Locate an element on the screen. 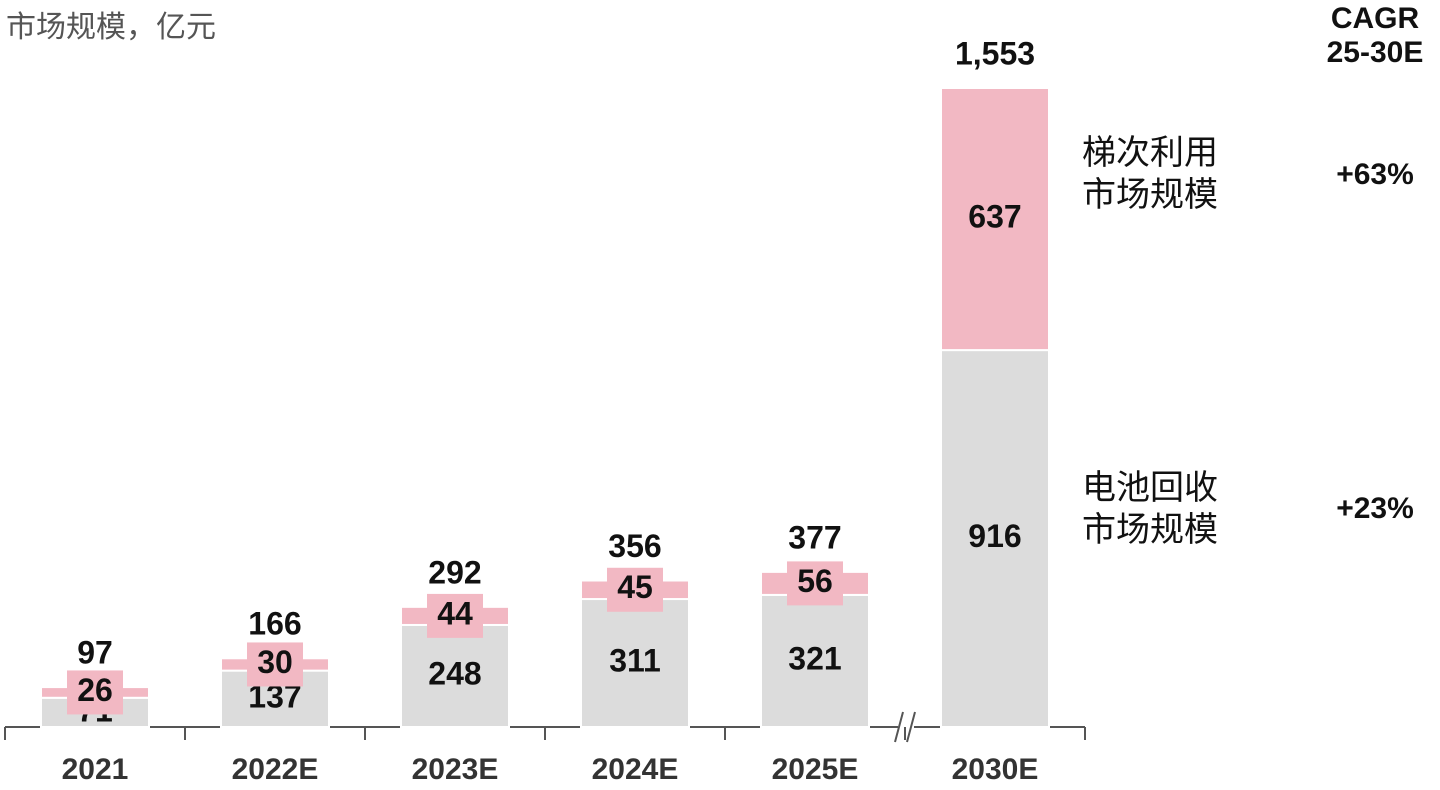 This screenshot has width=1440, height=790. x-tick-label: 2030E is located at coordinates (995, 769).